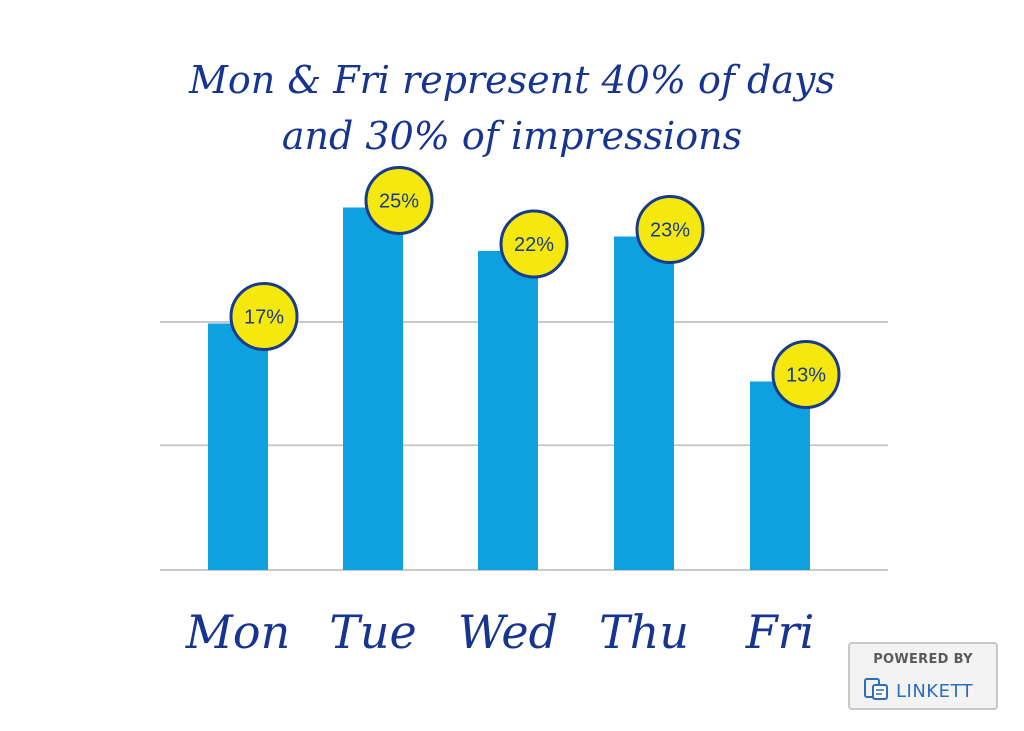  What do you see at coordinates (238, 446) in the screenshot?
I see `bar-mon` at bounding box center [238, 446].